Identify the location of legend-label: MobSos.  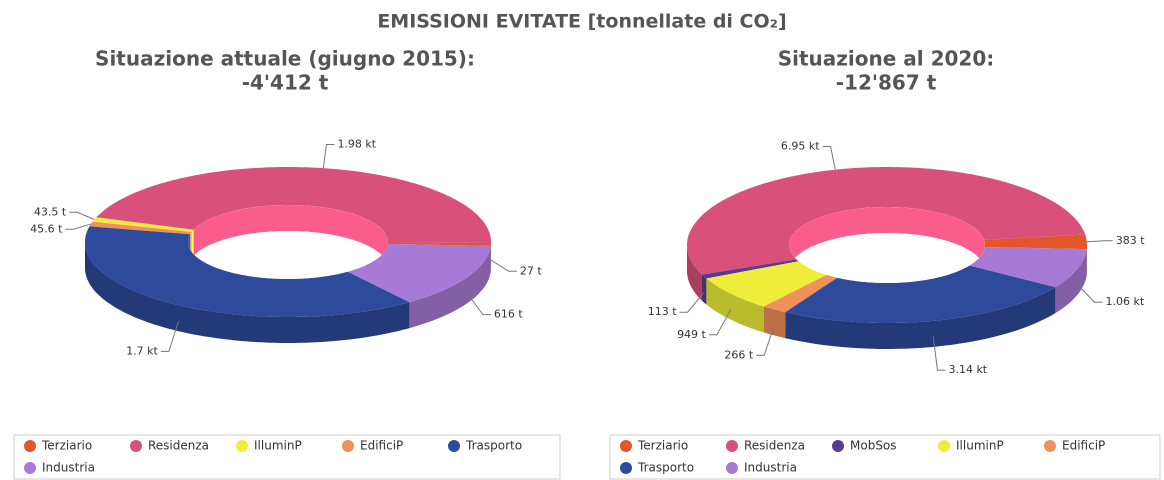
(873, 446).